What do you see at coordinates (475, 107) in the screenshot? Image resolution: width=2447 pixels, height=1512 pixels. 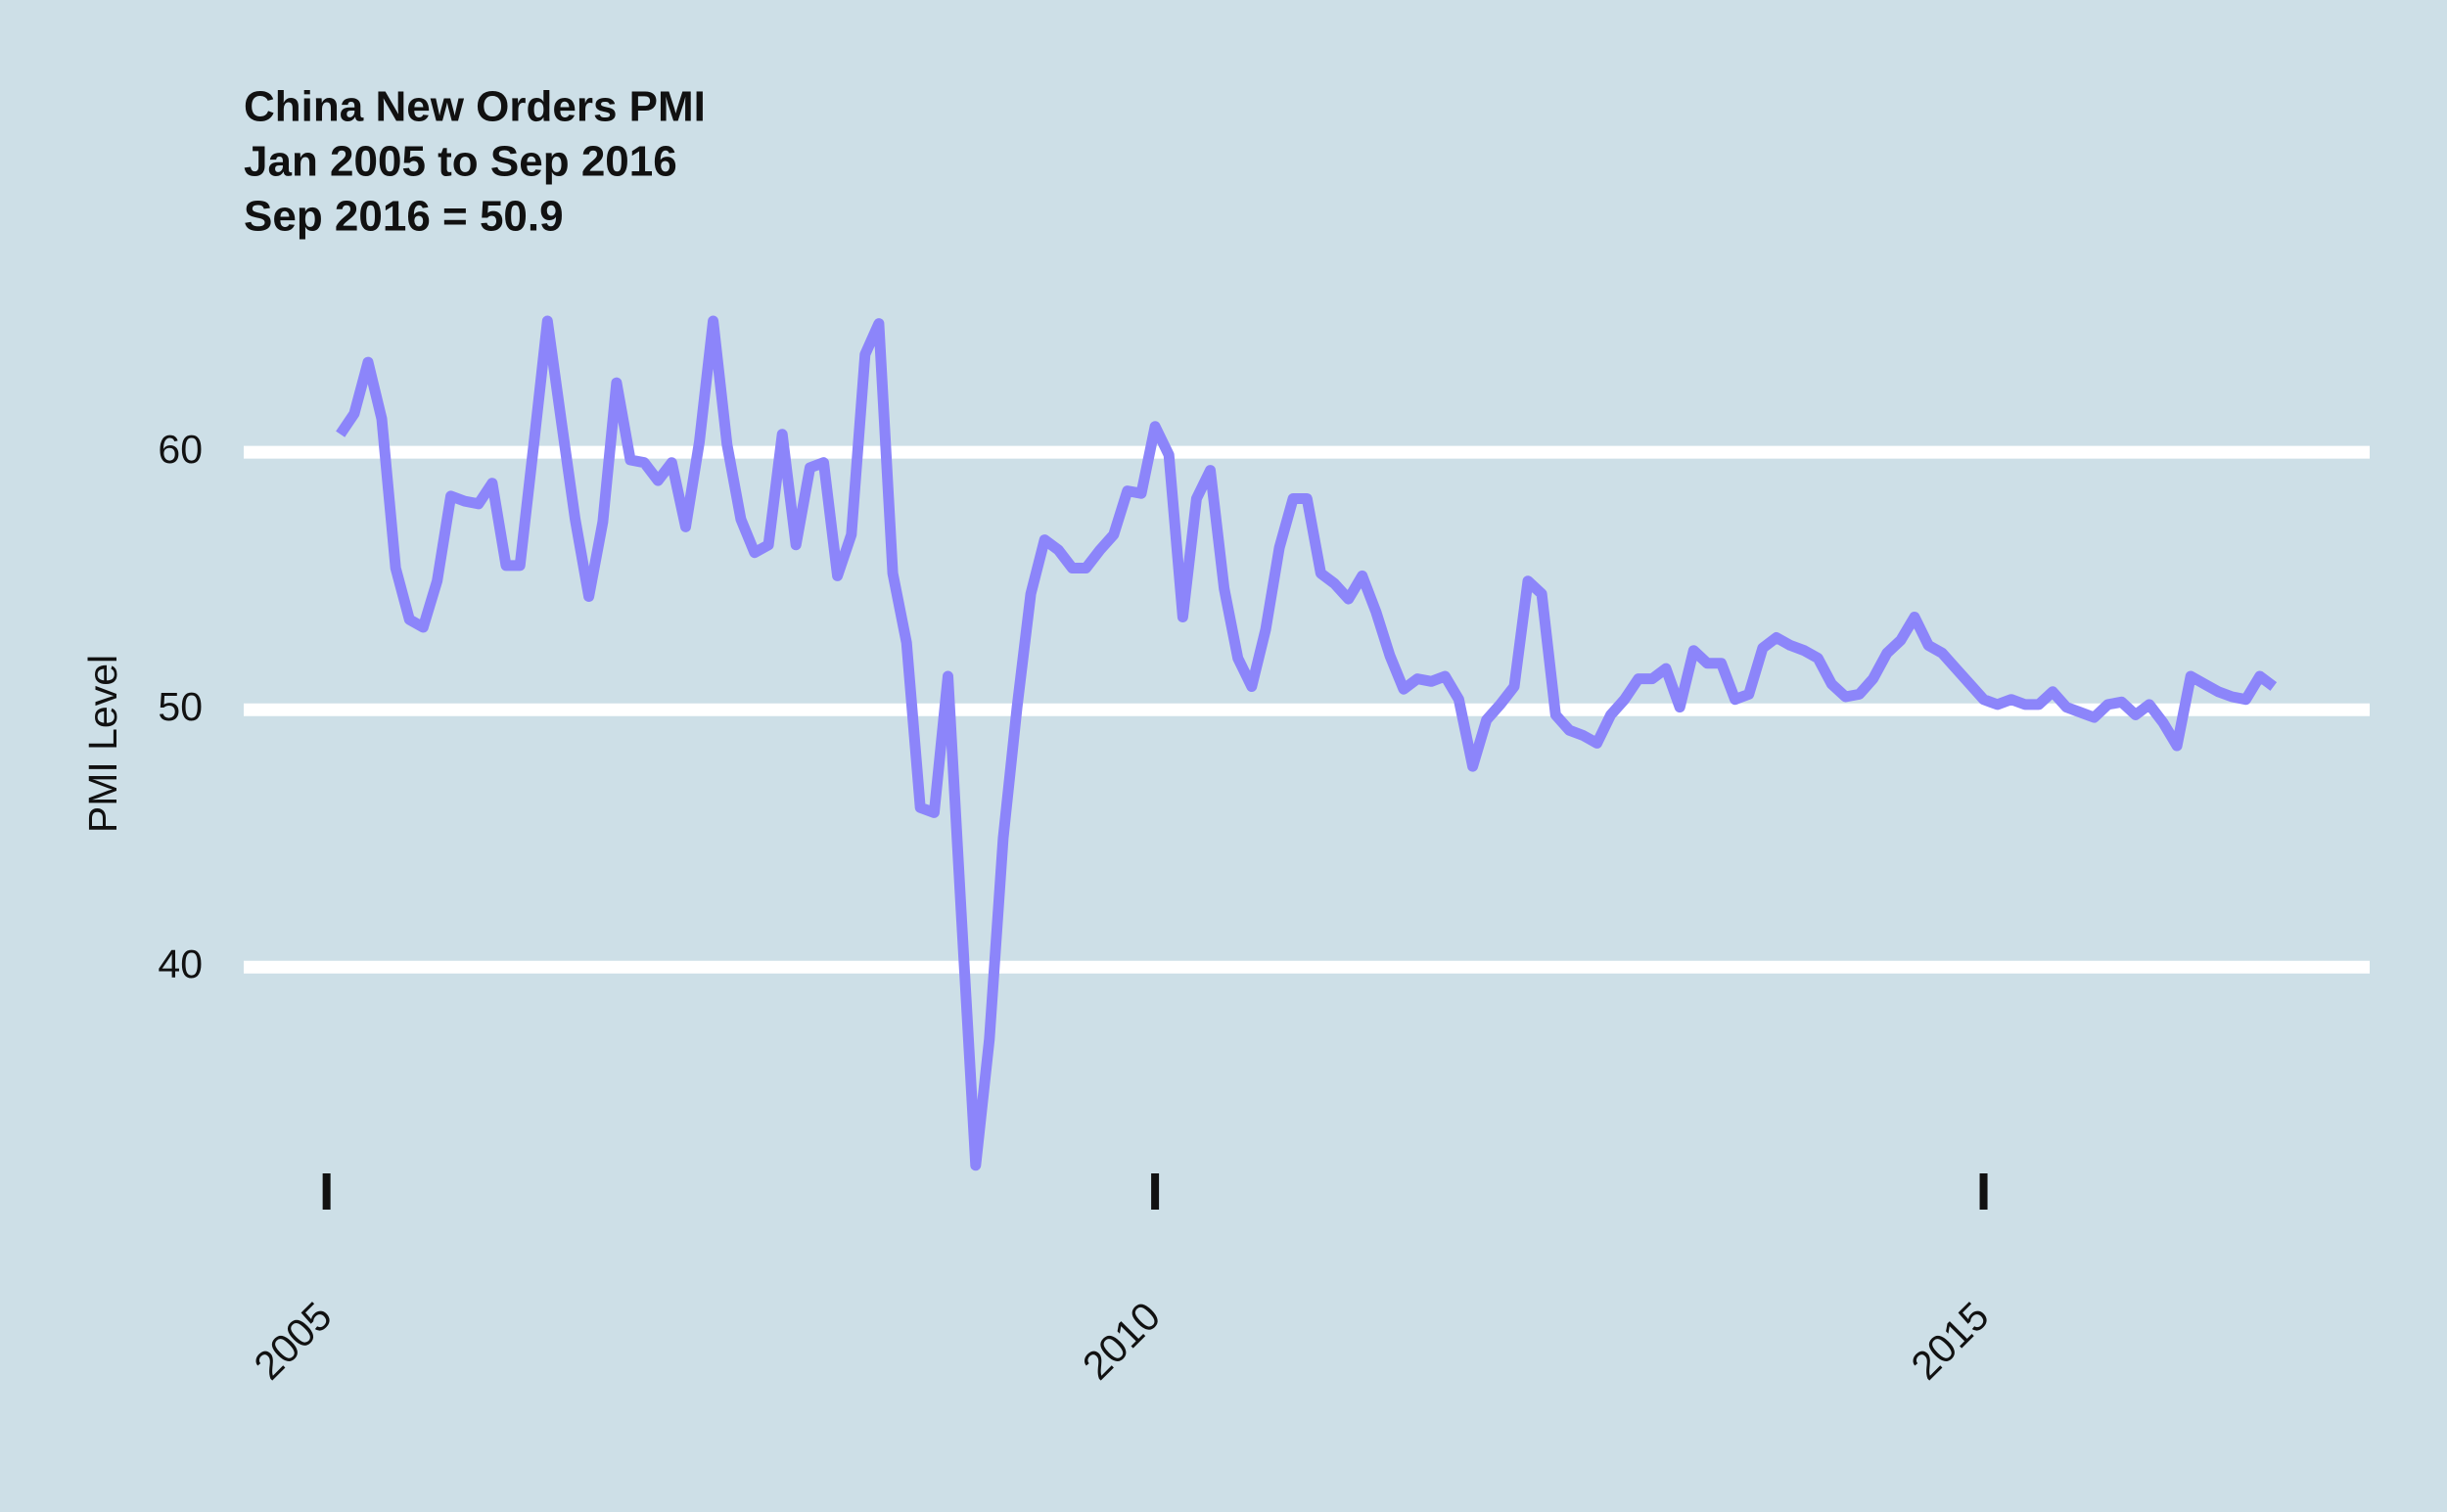 I see `chart-title: China New Orders PMI` at bounding box center [475, 107].